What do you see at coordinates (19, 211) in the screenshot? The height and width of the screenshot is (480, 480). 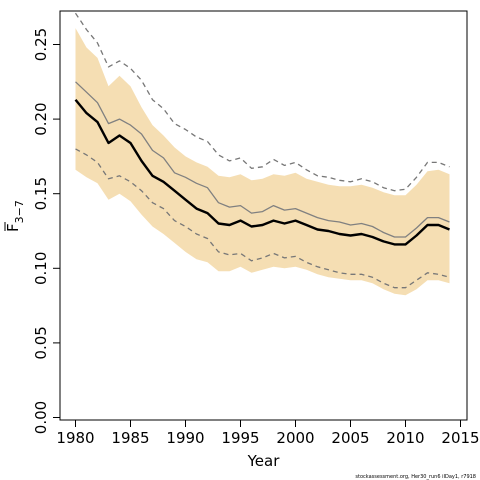 I see `y-axis-title-sub: 3−7` at bounding box center [19, 211].